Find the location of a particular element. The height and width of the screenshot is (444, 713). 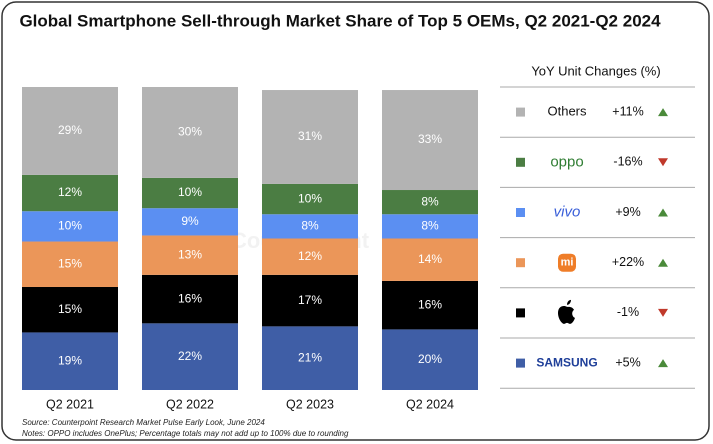

data-label: 31% is located at coordinates (310, 136).